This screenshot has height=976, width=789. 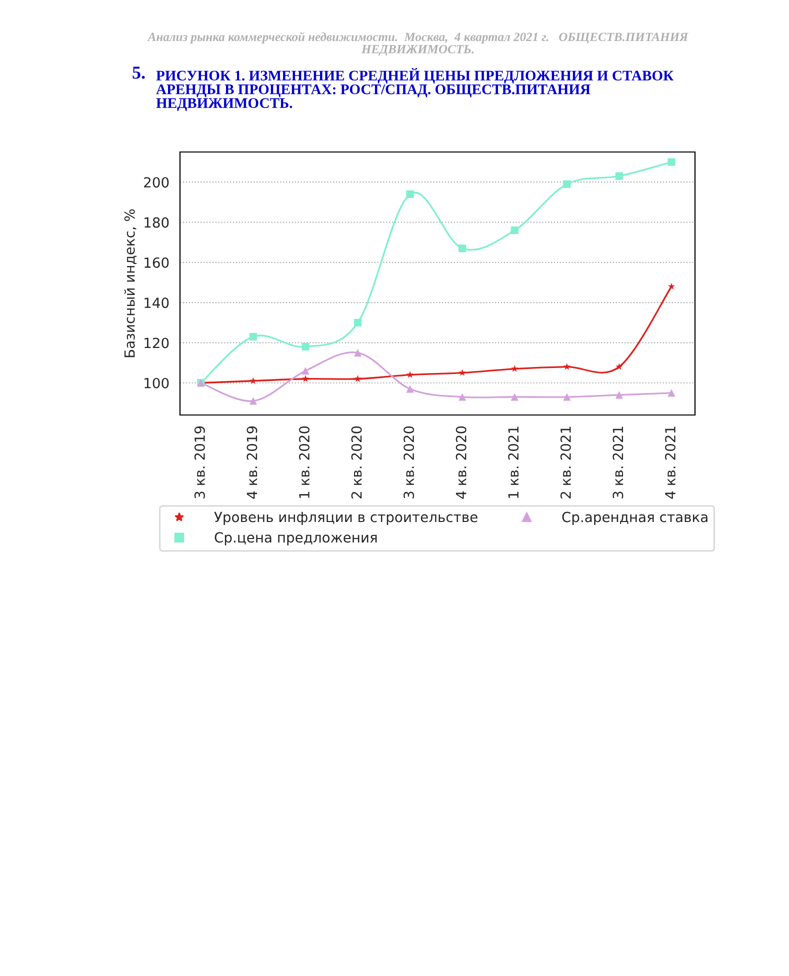 What do you see at coordinates (304, 462) in the screenshot?
I see `x-tick-label: 1 кв. 2020` at bounding box center [304, 462].